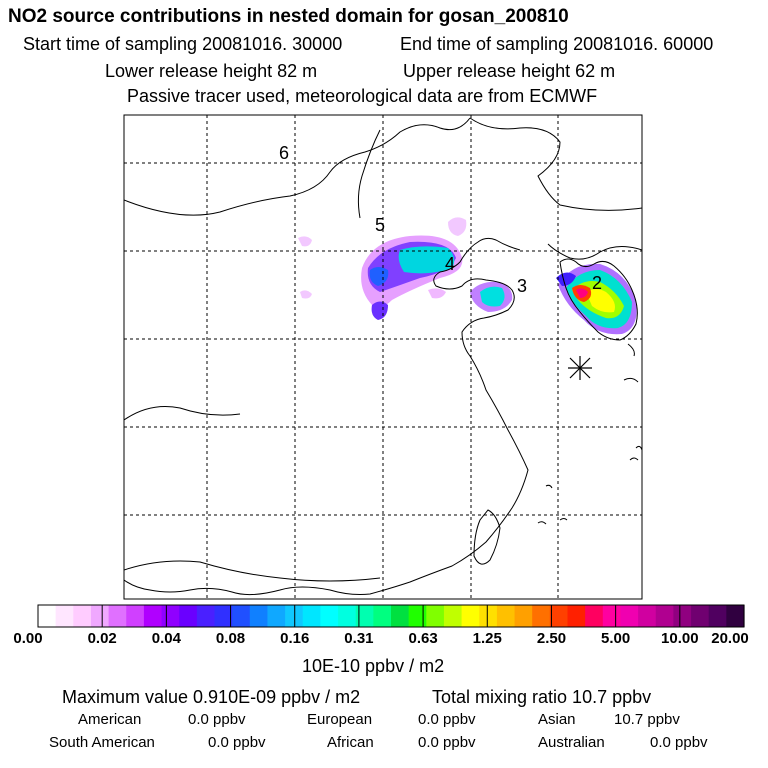  What do you see at coordinates (679, 742) in the screenshot?
I see `region-value-australian: 0.0 ppbv` at bounding box center [679, 742].